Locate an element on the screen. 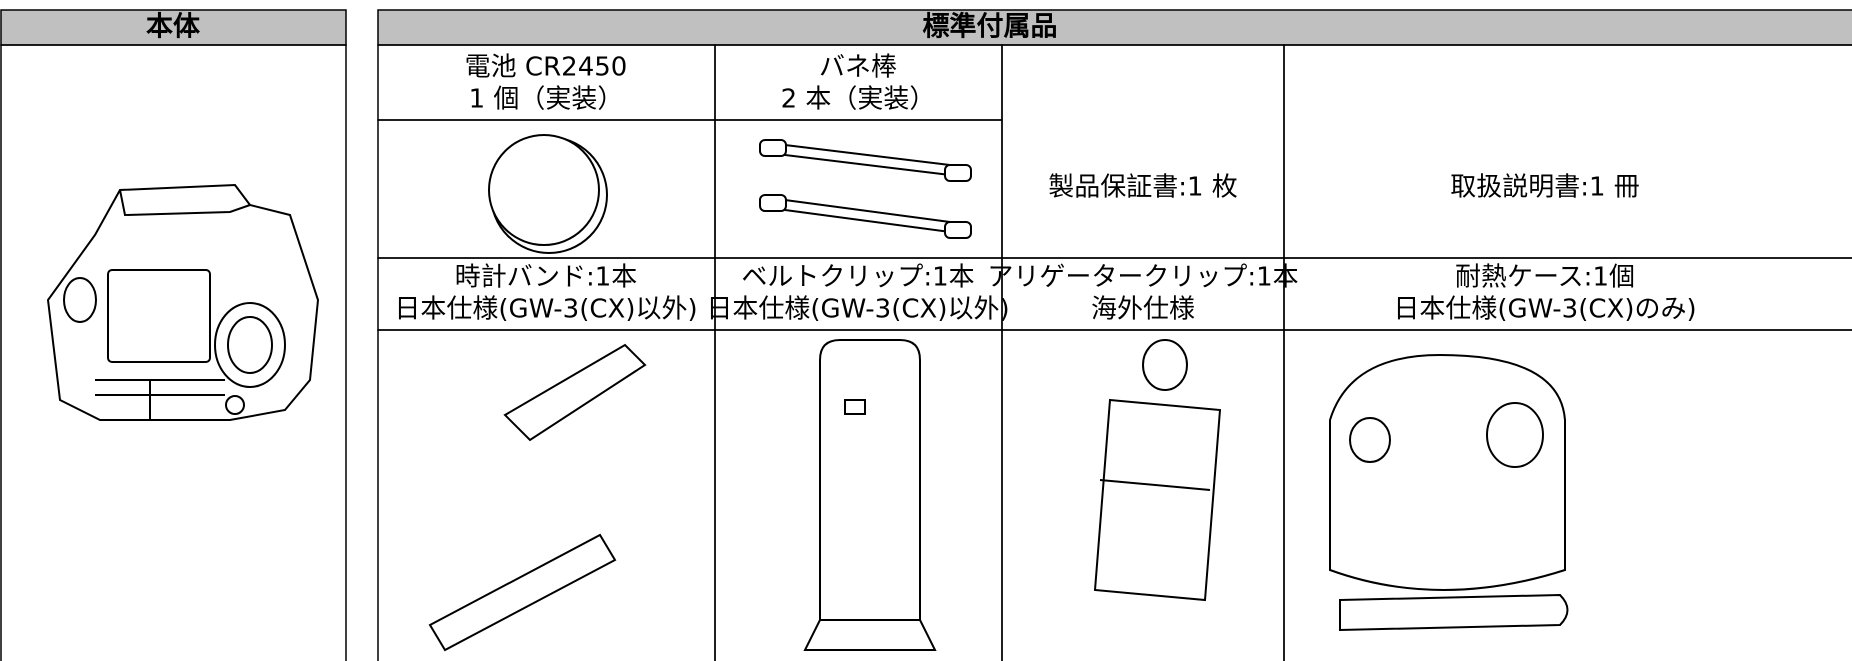 The width and height of the screenshot is (1852, 661). item-label: バネ棒 is located at coordinates (858, 68).